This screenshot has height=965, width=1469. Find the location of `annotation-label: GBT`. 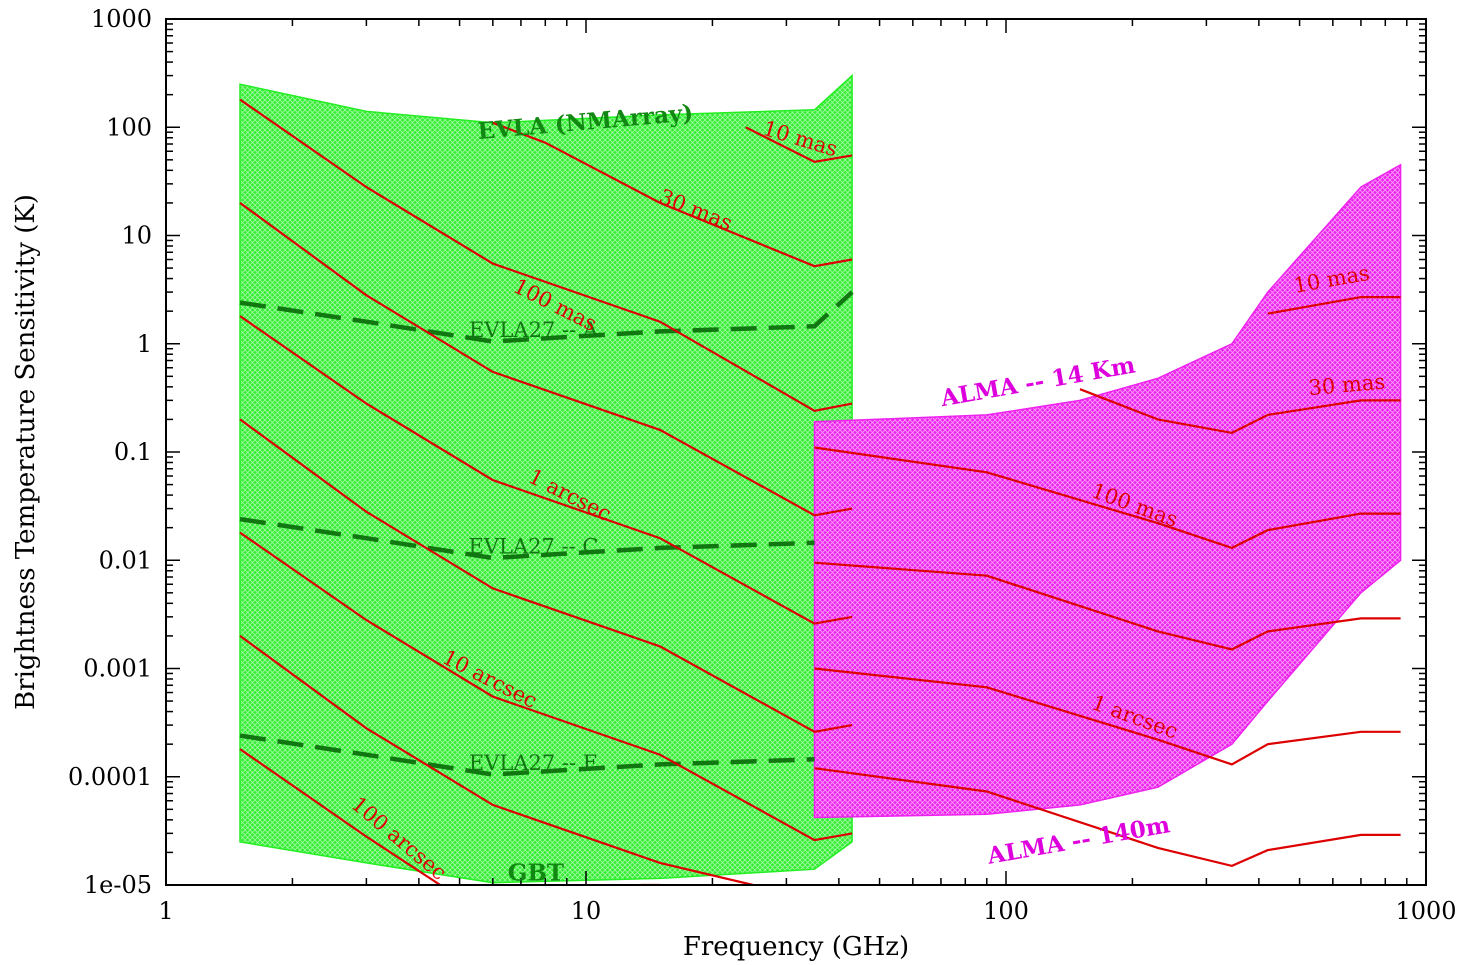

annotation-label: GBT is located at coordinates (536, 873).